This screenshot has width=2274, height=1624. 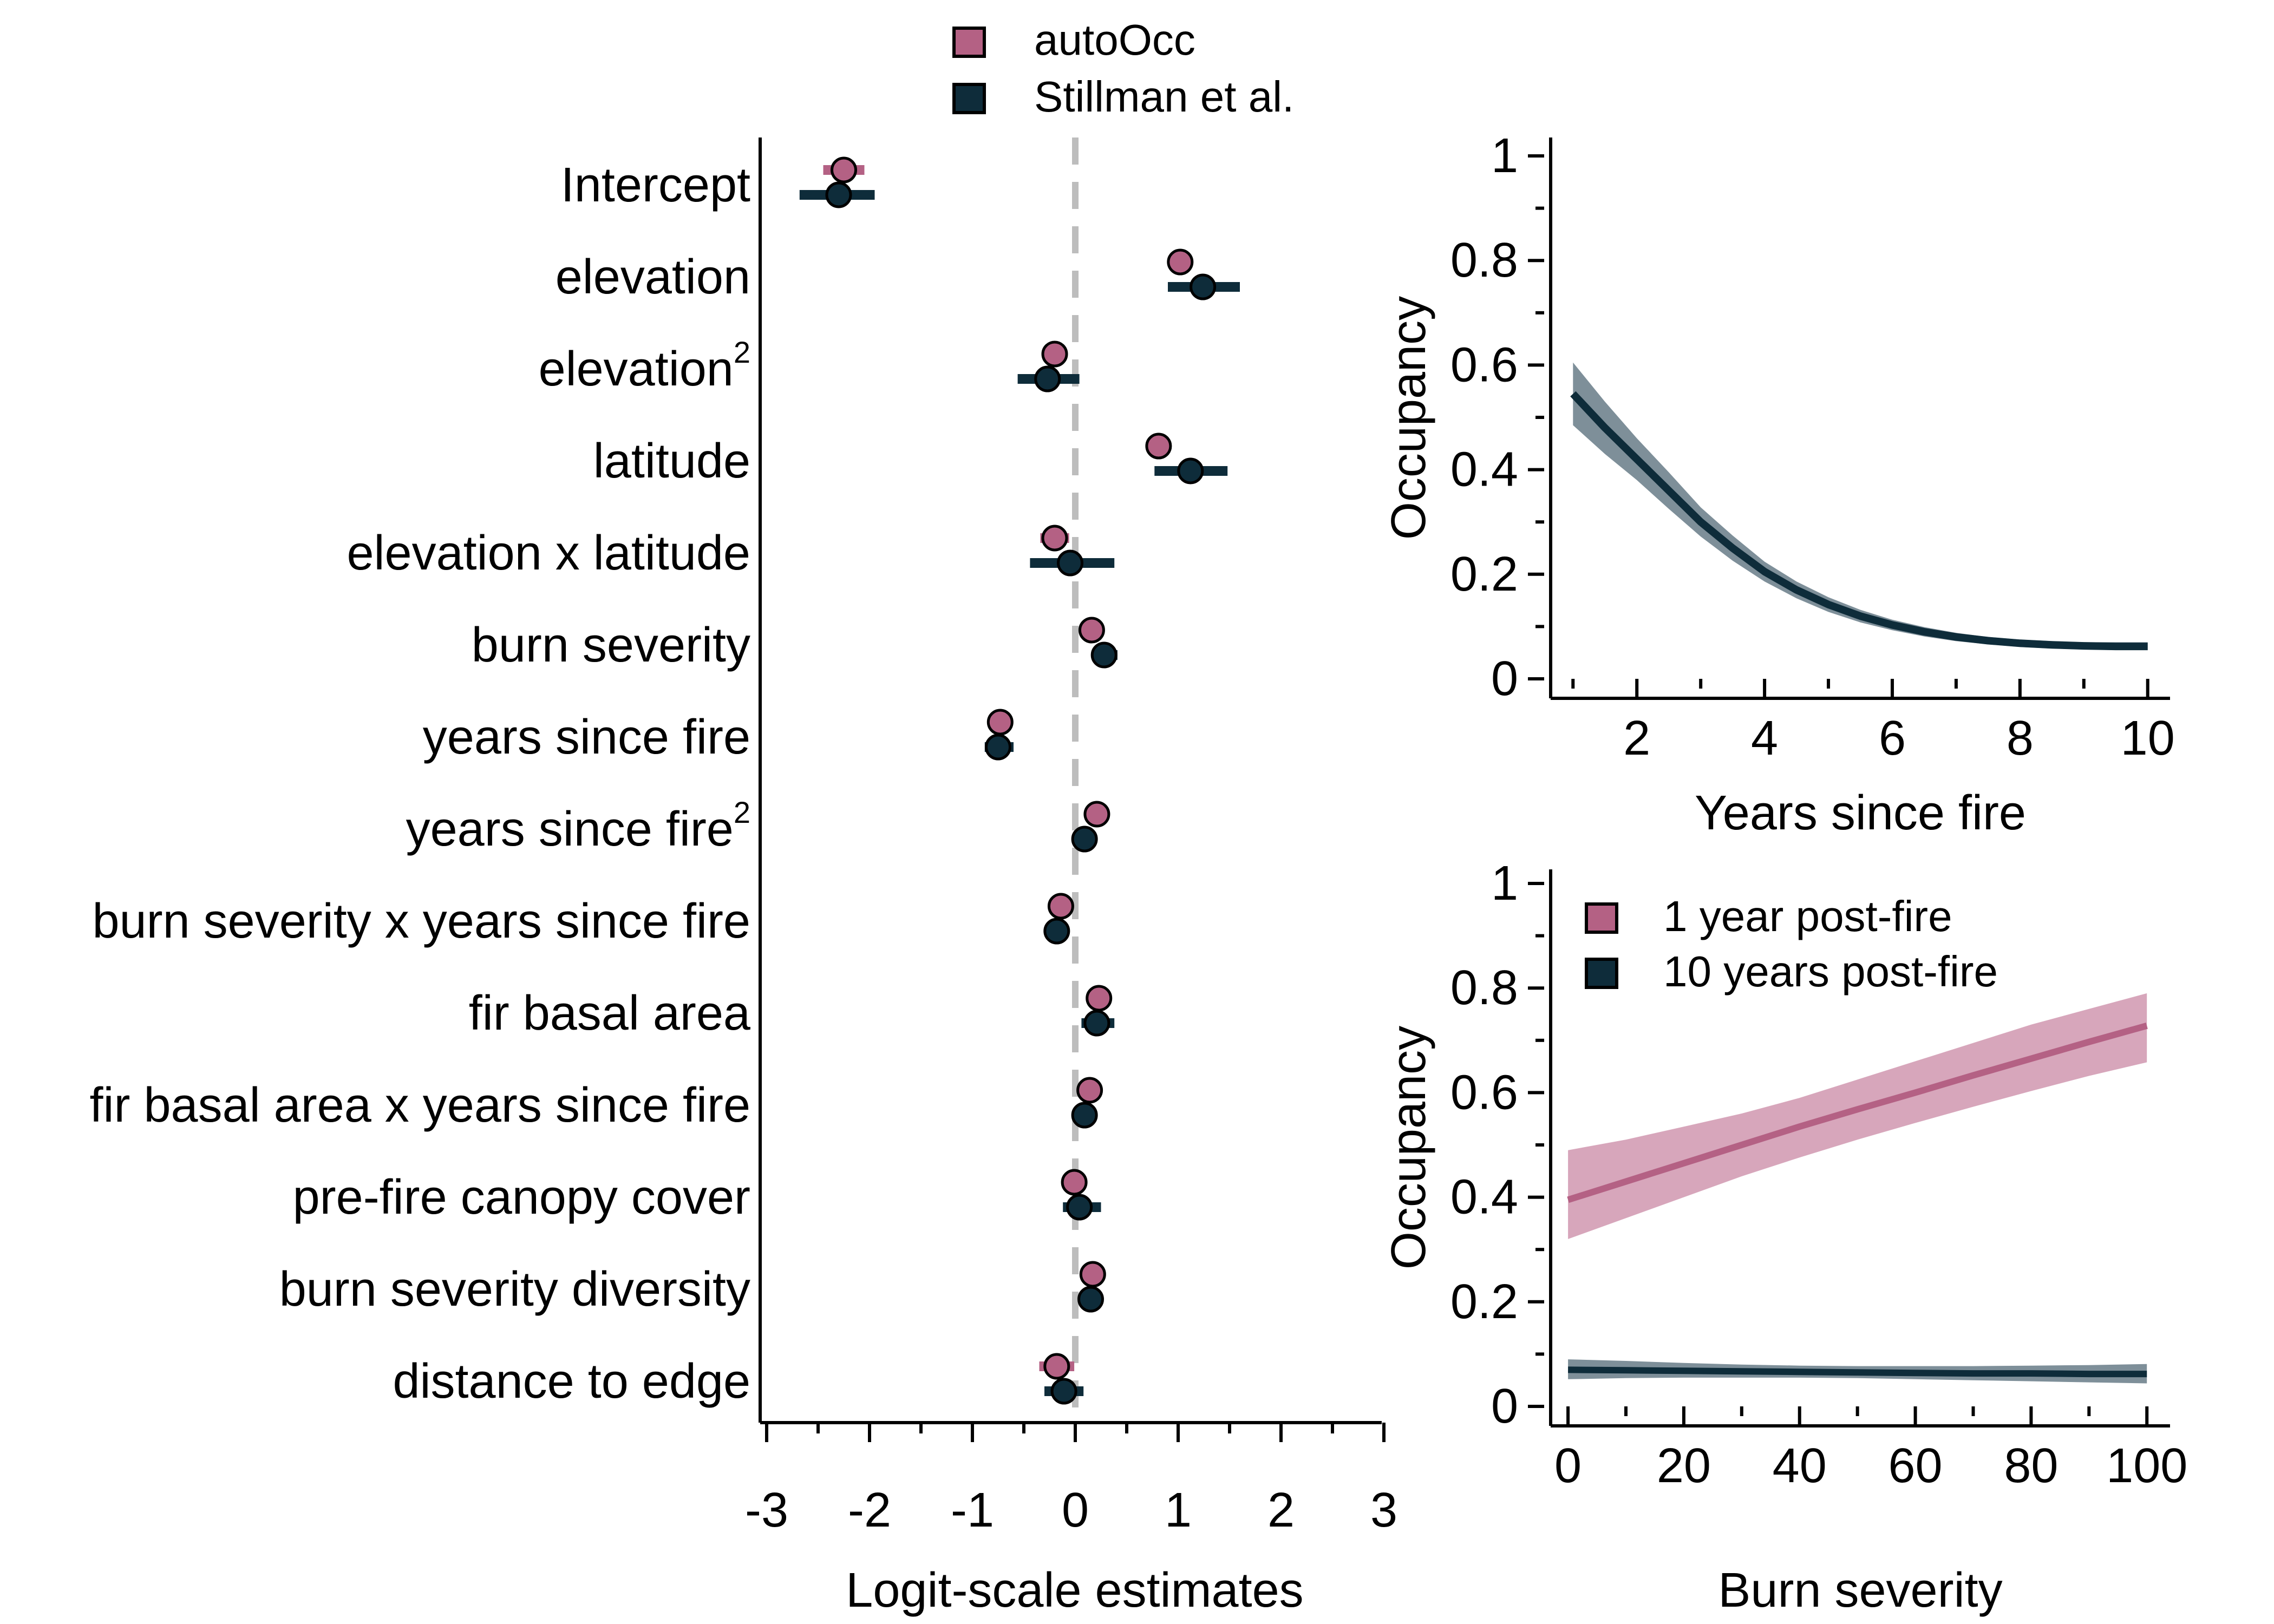 What do you see at coordinates (2031, 1466) in the screenshot?
I see `x-tick-label: 80` at bounding box center [2031, 1466].